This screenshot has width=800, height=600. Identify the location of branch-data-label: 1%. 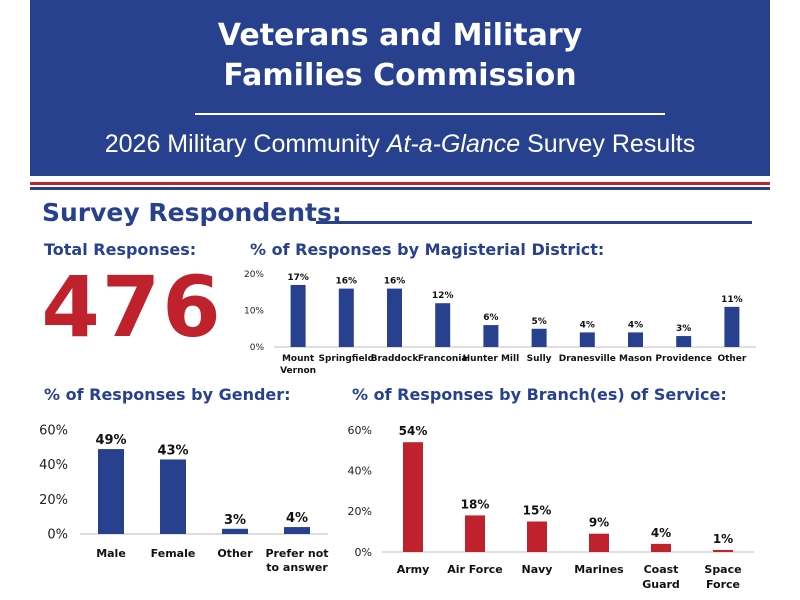
(723, 539).